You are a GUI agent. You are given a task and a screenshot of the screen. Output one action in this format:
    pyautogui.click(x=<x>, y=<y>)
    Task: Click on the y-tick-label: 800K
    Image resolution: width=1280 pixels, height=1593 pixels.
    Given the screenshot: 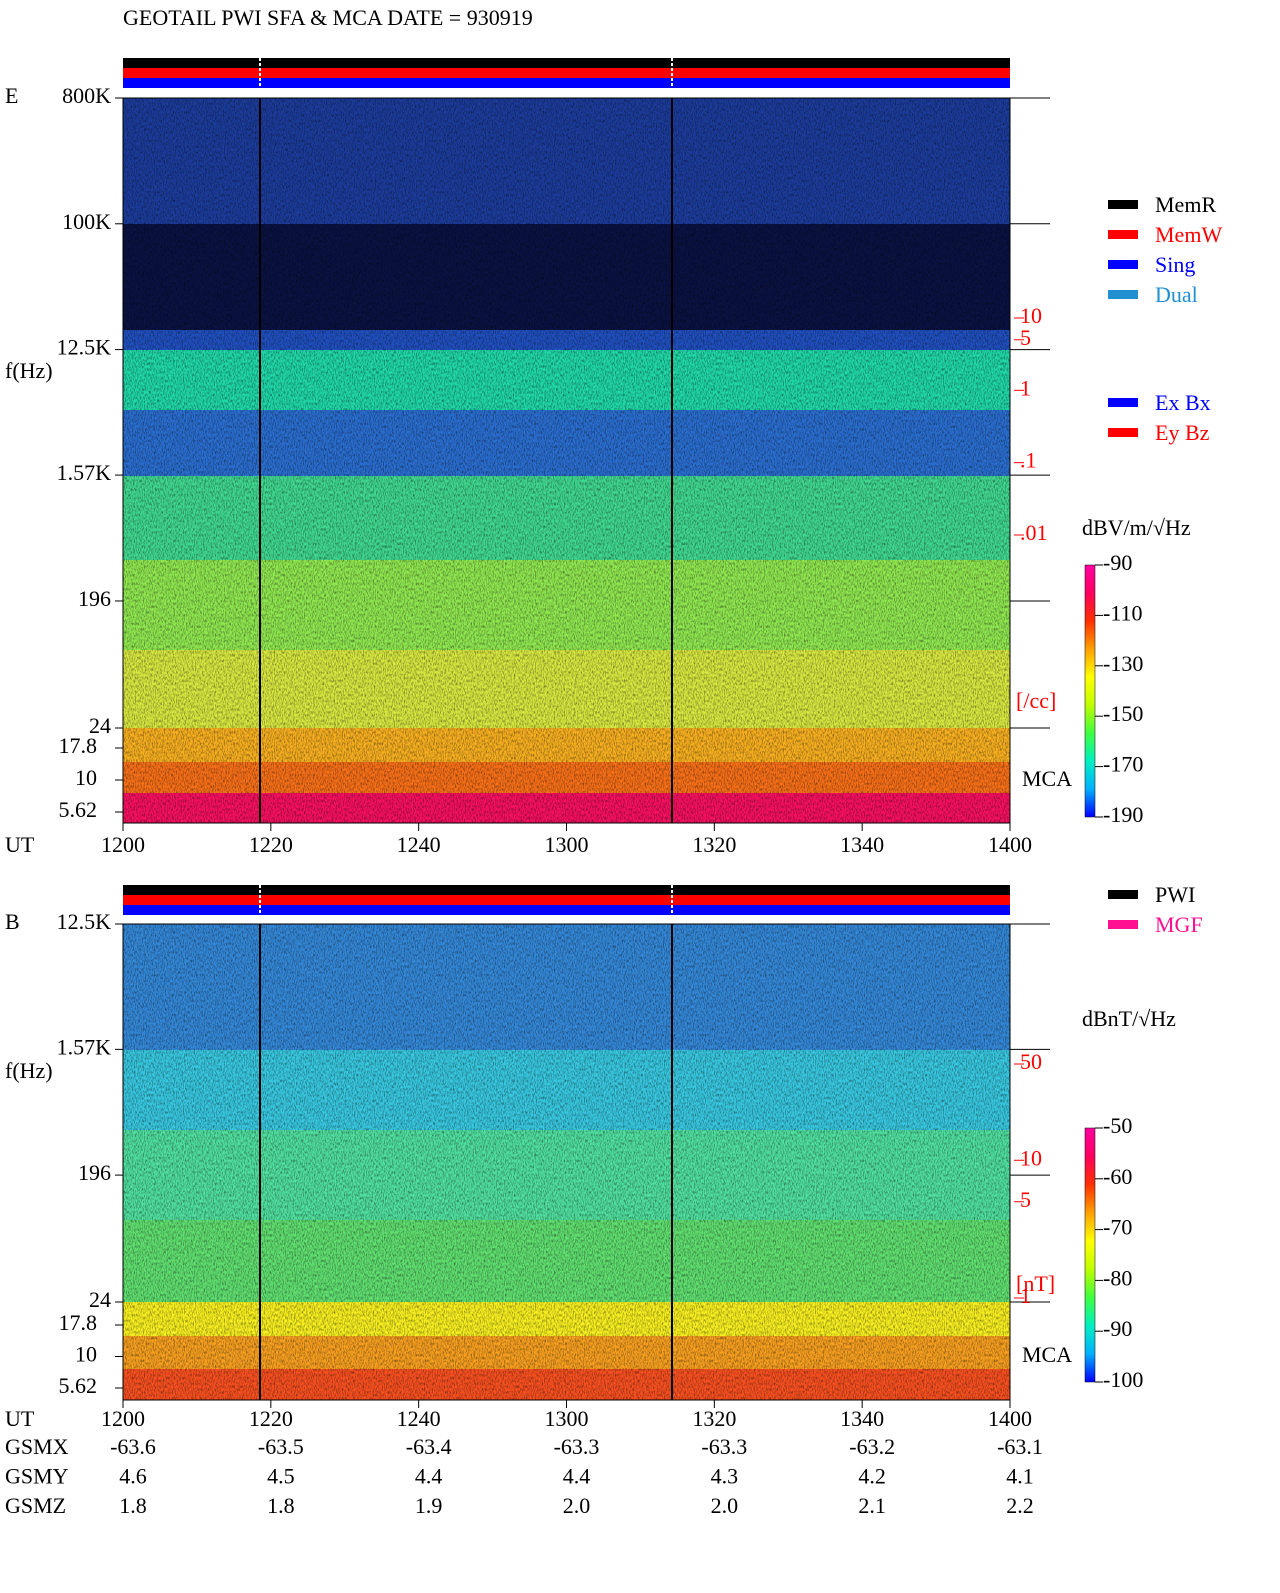 What is the action you would take?
    pyautogui.click(x=86, y=95)
    